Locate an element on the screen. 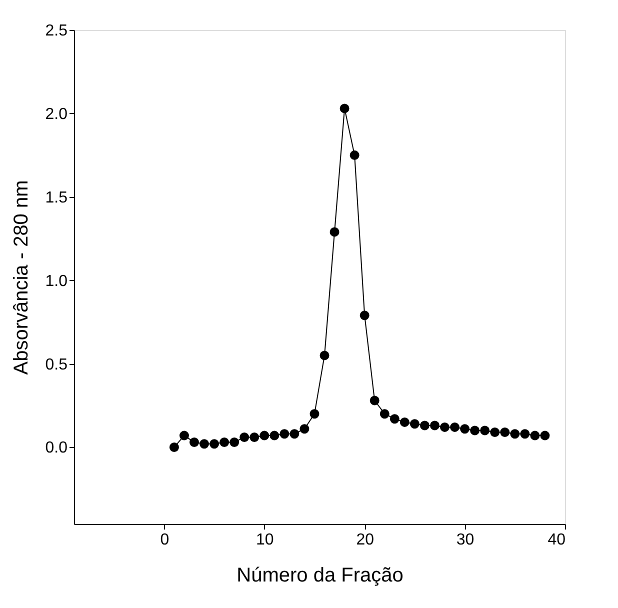  y-tick-label: 0.0 is located at coordinates (56, 448).